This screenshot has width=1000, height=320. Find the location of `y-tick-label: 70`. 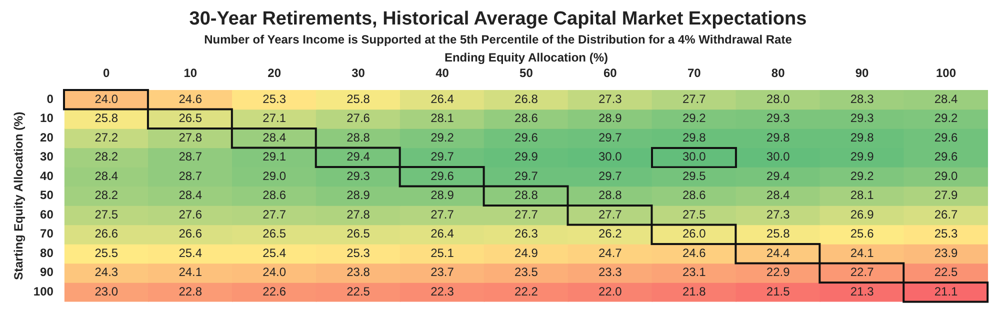

y-tick-label: 70 is located at coordinates (47, 233).